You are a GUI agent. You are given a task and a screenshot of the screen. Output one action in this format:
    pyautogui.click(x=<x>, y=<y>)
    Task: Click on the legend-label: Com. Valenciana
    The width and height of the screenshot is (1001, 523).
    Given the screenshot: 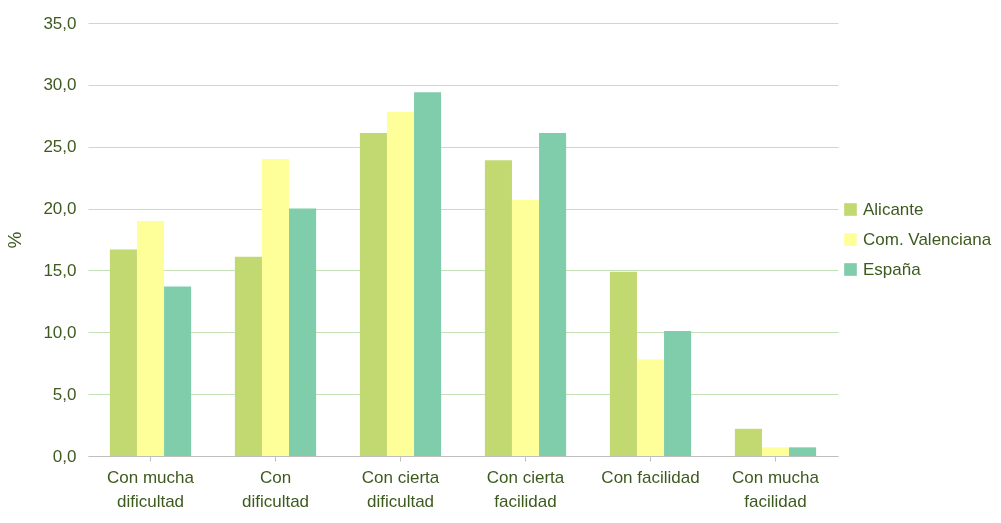 What is the action you would take?
    pyautogui.click(x=927, y=239)
    